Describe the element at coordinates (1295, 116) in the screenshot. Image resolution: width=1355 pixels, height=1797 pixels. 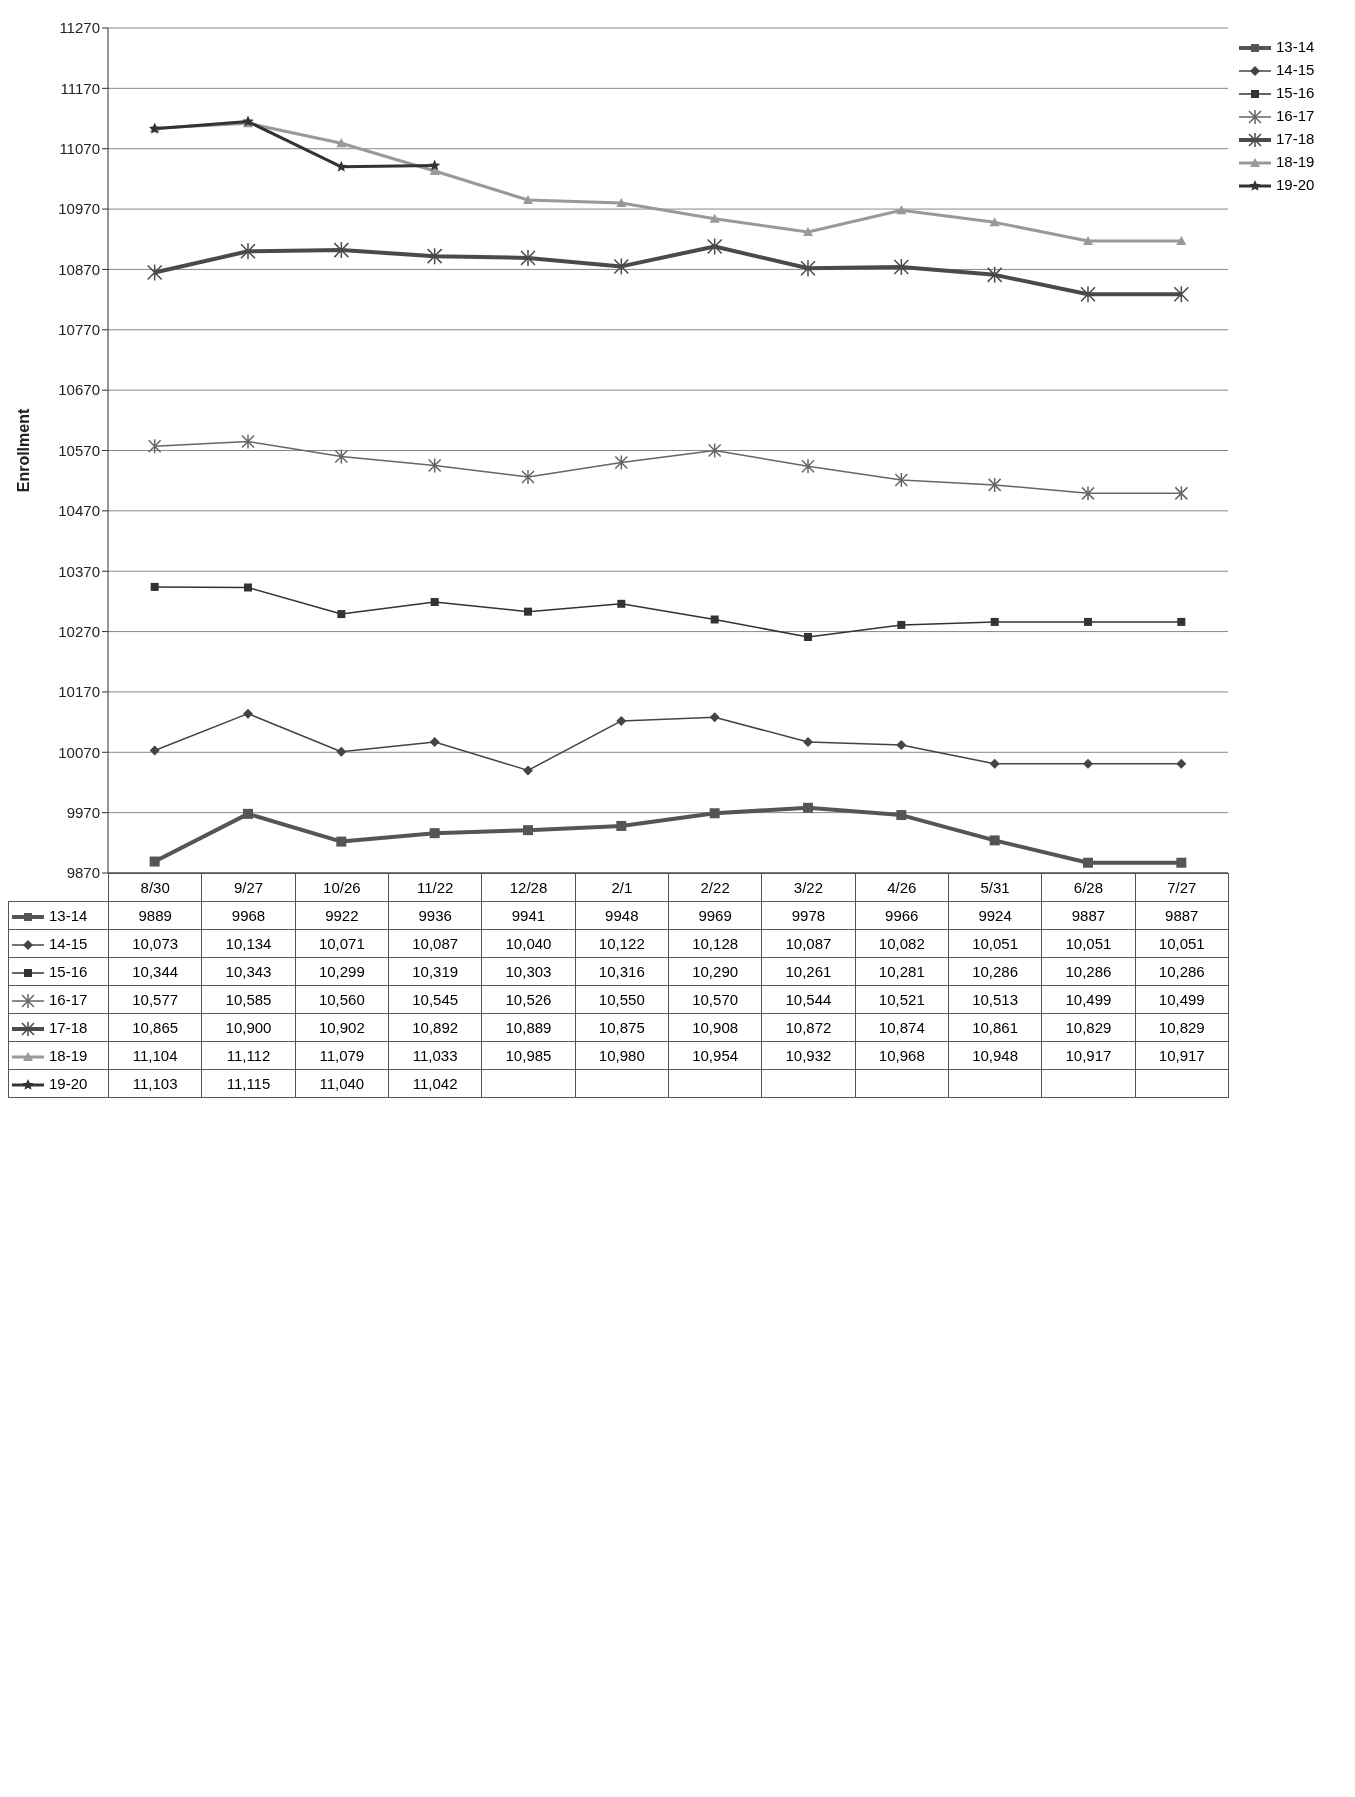
I see `legend-label: 16-17` at that location.